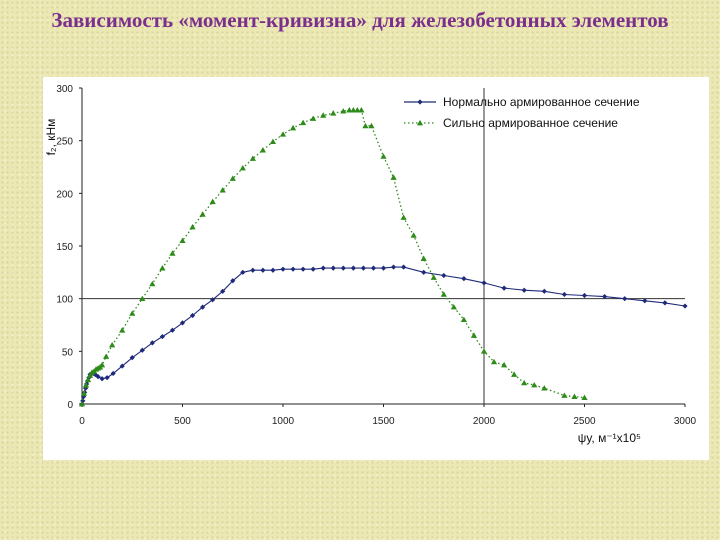 The image size is (720, 540). What do you see at coordinates (685, 421) in the screenshot?
I see `x-tick-label: 3000` at bounding box center [685, 421].